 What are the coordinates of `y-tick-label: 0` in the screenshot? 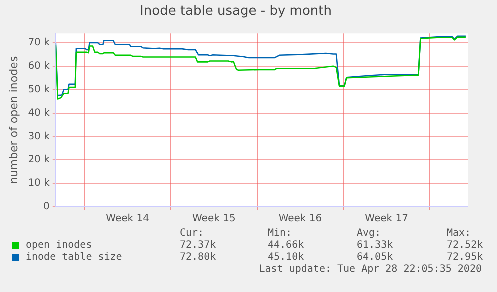 It's located at (47, 207).